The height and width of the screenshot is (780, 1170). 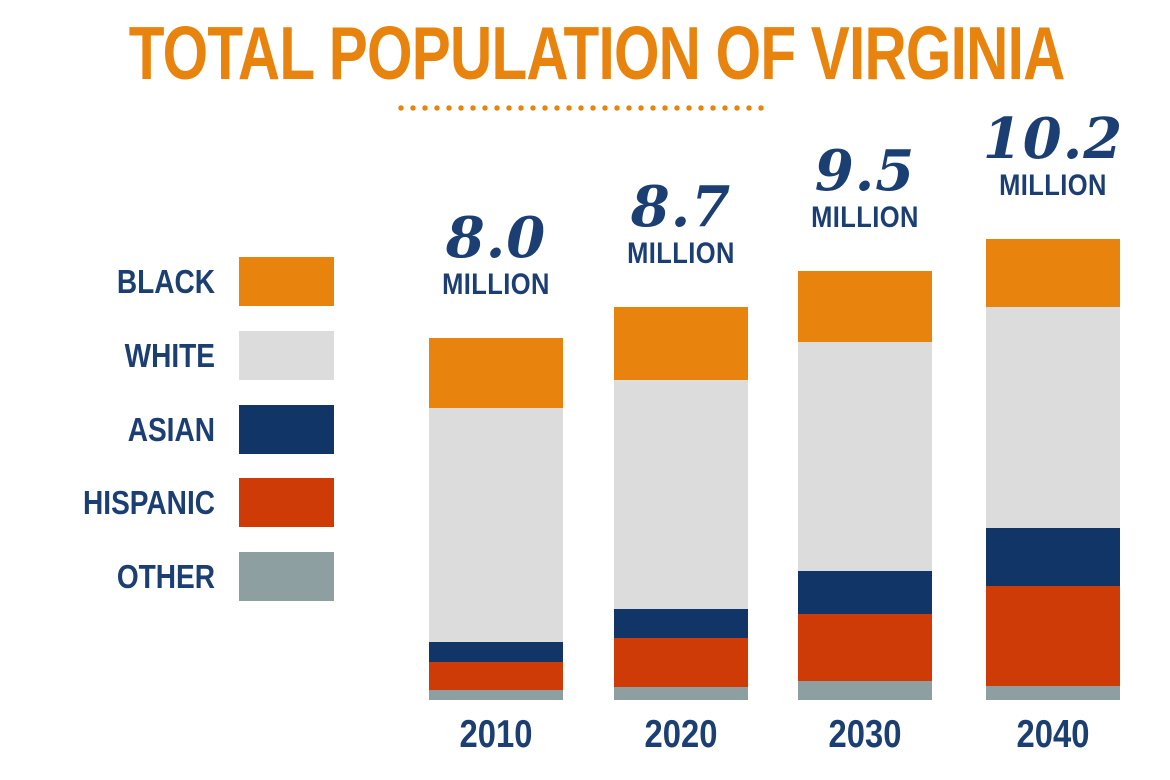 I want to click on segment-black-2030, so click(x=865, y=306).